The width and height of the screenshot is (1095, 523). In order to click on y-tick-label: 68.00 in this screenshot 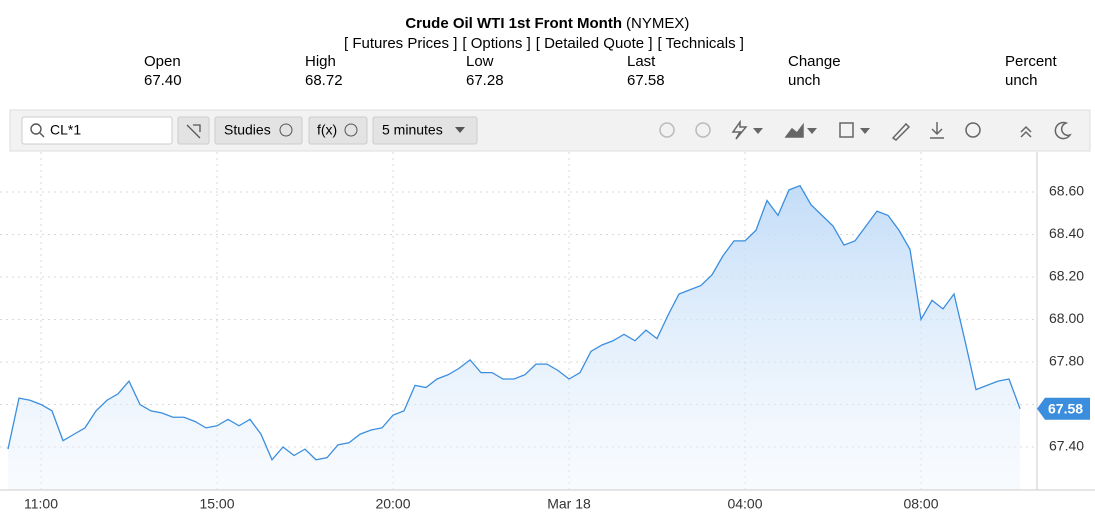, I will do `click(1066, 318)`.